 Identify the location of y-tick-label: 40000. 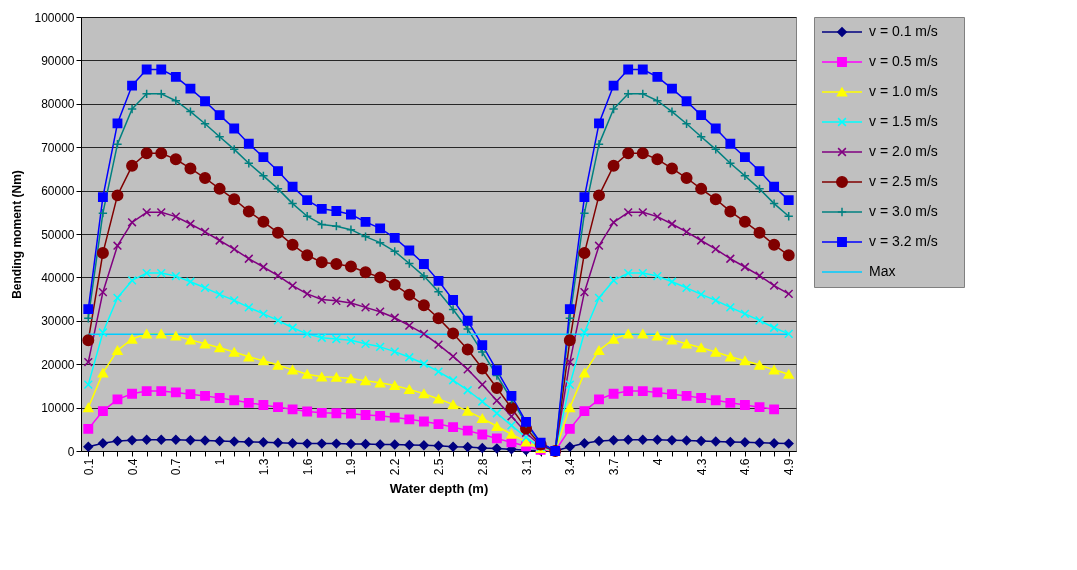
(58, 277).